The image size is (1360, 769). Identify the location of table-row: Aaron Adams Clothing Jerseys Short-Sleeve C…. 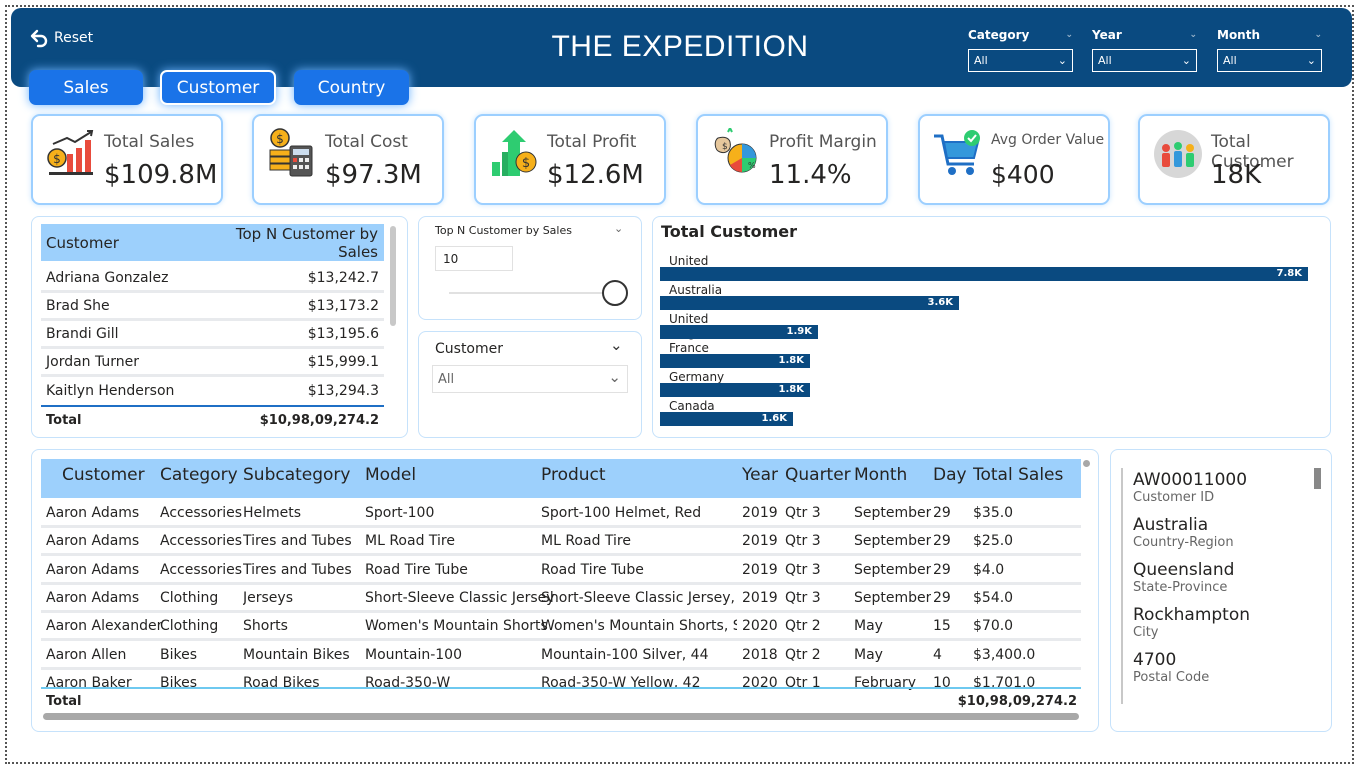
(561, 599).